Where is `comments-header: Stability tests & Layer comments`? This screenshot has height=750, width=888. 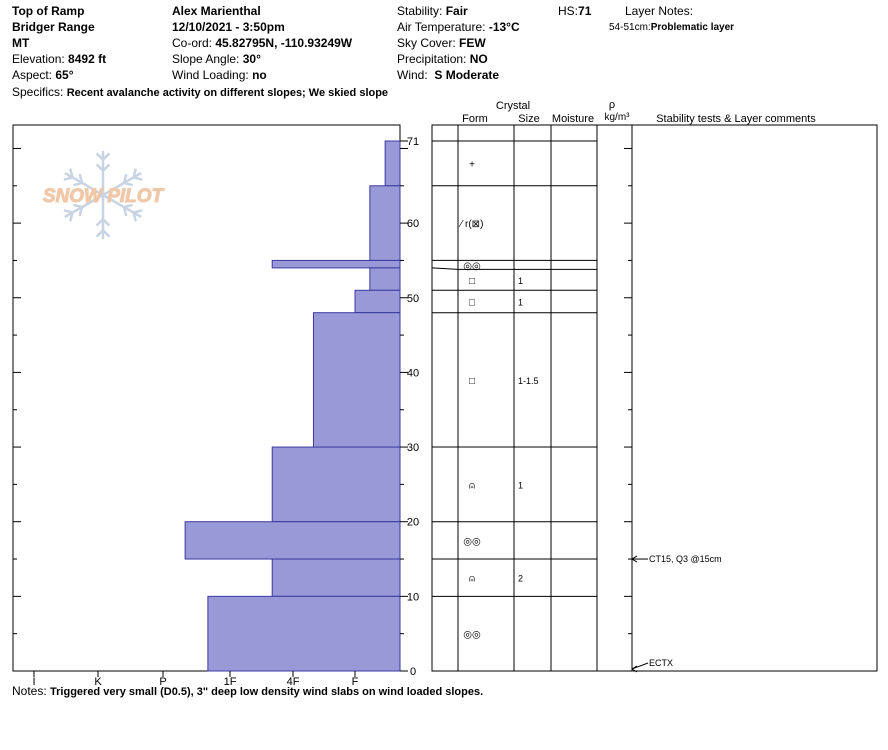 comments-header: Stability tests & Layer comments is located at coordinates (736, 119).